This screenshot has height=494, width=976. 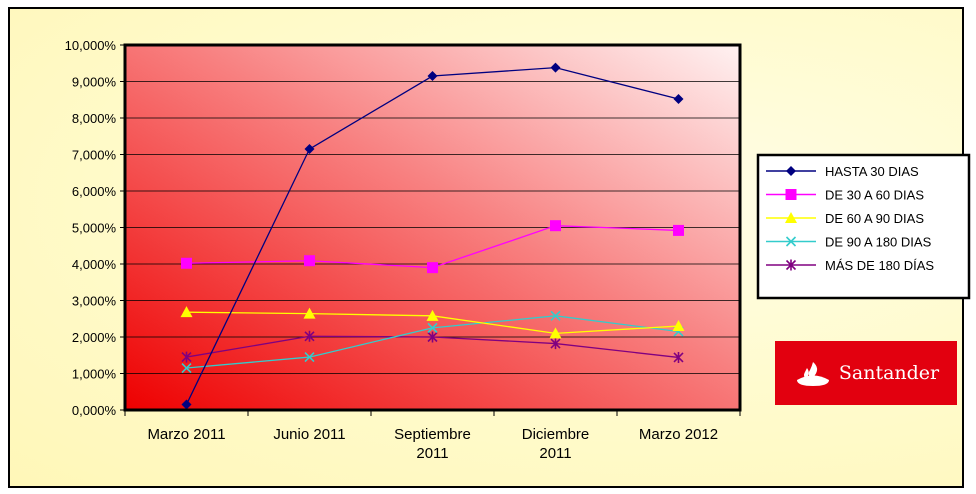 What do you see at coordinates (872, 171) in the screenshot?
I see `legend-label: HASTA 30 DIAS` at bounding box center [872, 171].